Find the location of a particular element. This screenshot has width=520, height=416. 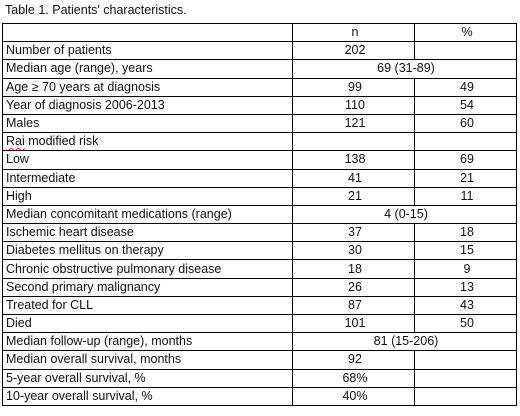

row-label: Rai modified risk is located at coordinates (147, 142).